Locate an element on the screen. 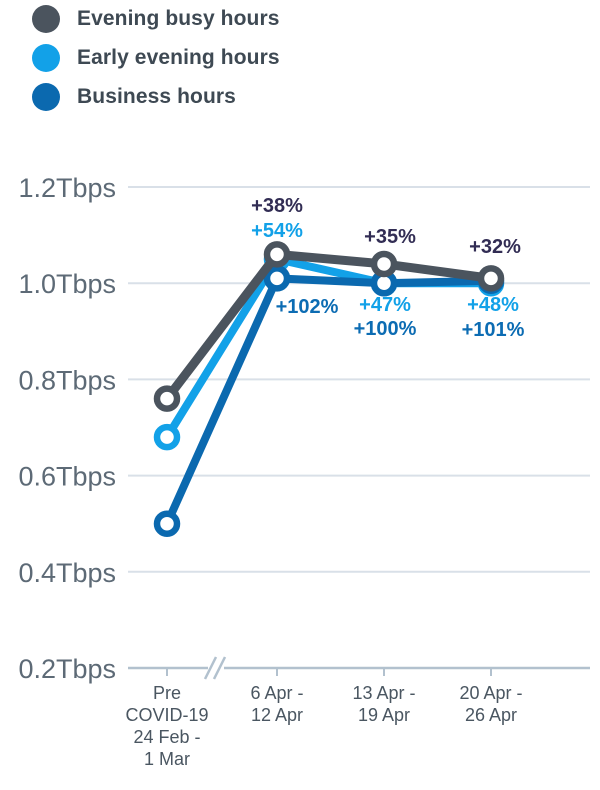  legend-item-evening-busy-hours: Evening busy hours is located at coordinates (156, 19).